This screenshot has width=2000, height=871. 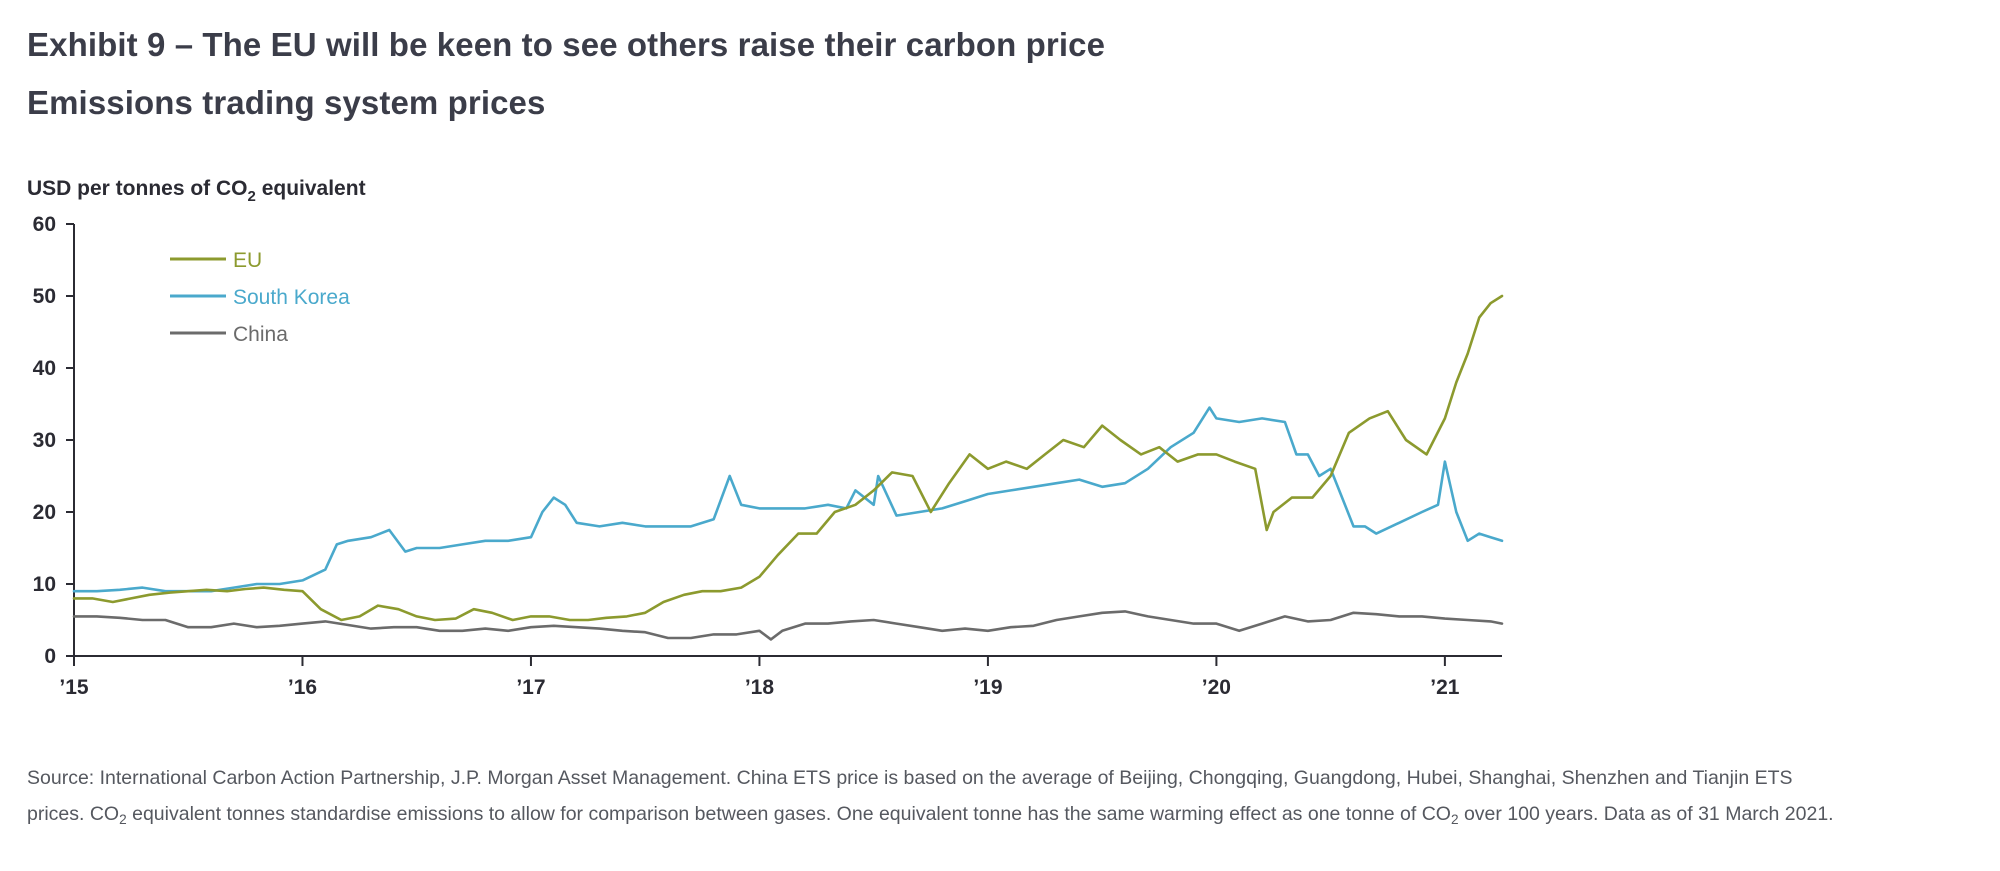 I want to click on y-tick-label: 0, so click(x=50, y=656).